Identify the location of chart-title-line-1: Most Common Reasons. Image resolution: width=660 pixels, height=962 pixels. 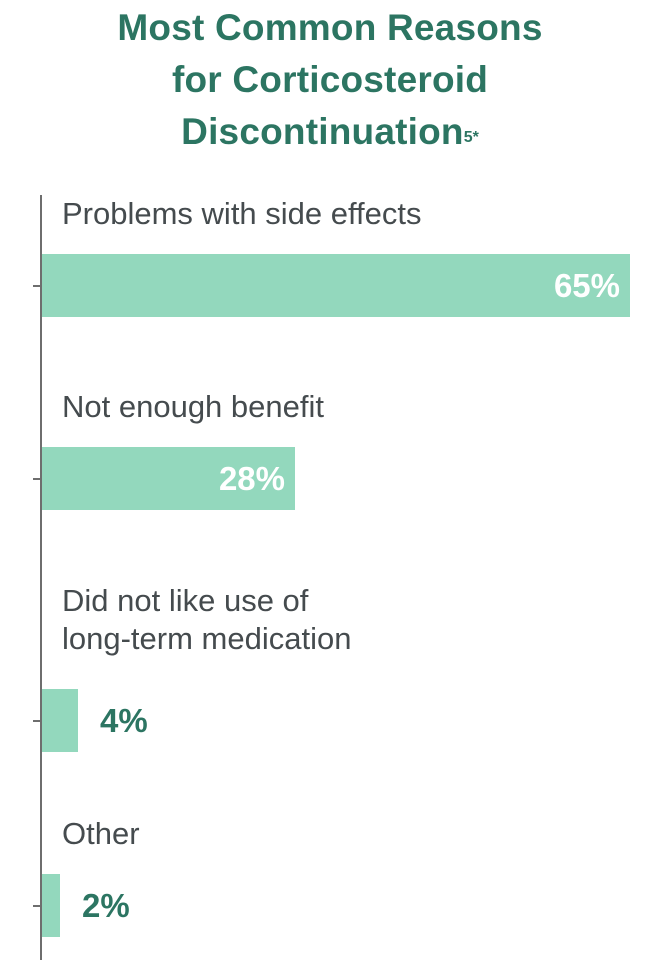
(330, 27).